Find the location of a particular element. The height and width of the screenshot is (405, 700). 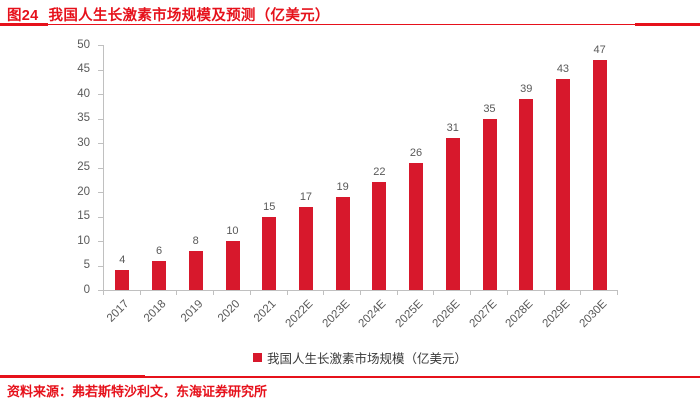

bar-2022E is located at coordinates (305, 248).